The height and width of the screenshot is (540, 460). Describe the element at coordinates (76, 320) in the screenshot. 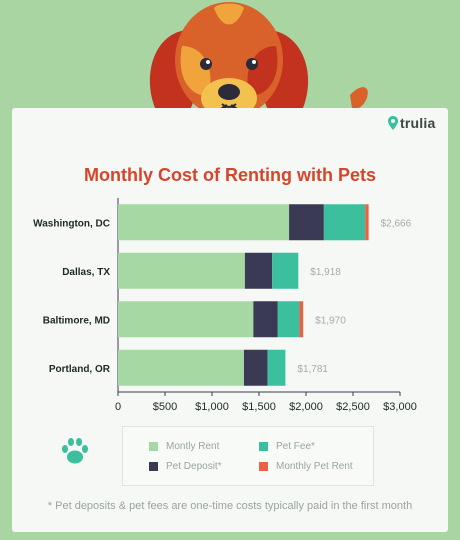

I see `category-label-baltimore-md: Baltimore, MD` at that location.